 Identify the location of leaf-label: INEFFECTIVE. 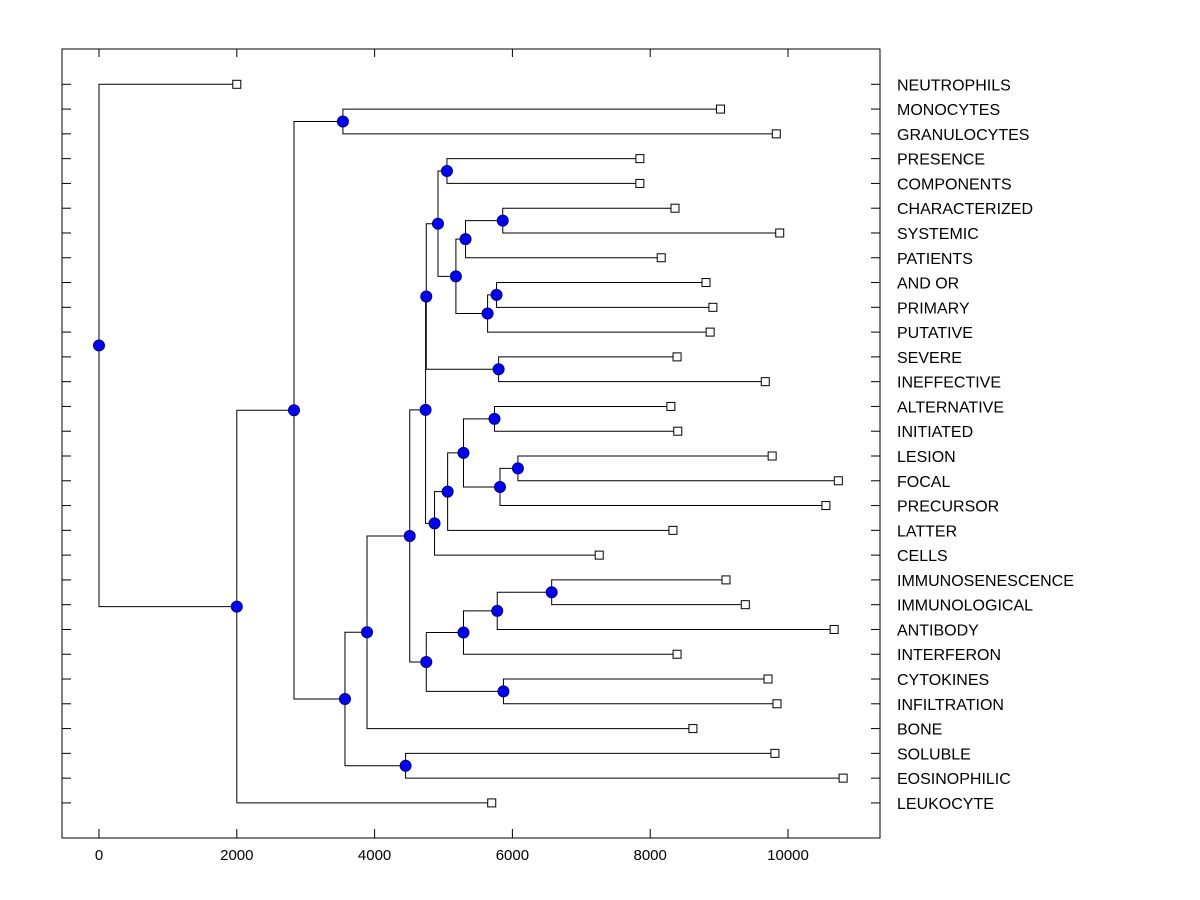
(949, 383).